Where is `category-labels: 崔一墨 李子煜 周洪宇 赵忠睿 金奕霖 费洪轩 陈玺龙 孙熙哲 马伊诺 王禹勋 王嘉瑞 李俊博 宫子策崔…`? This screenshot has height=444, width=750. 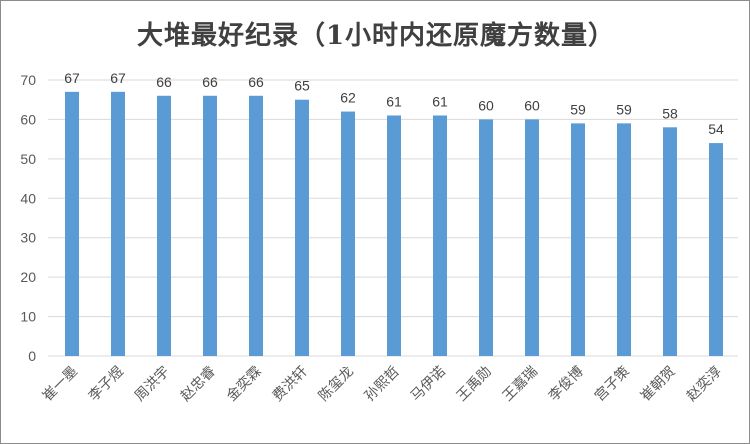 category-labels: 崔一墨 李子煜 周洪宇 赵忠睿 金奕霖 费洪轩 陈玺龙 孙熙哲 马伊诺 王禹勋 王嘉瑞 李俊博 宫子策崔… is located at coordinates (382, 384).